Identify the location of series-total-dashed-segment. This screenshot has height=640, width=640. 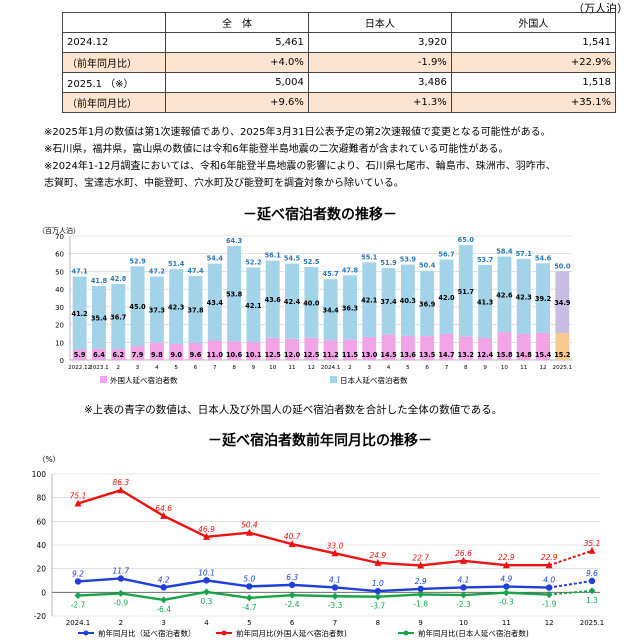
(571, 584).